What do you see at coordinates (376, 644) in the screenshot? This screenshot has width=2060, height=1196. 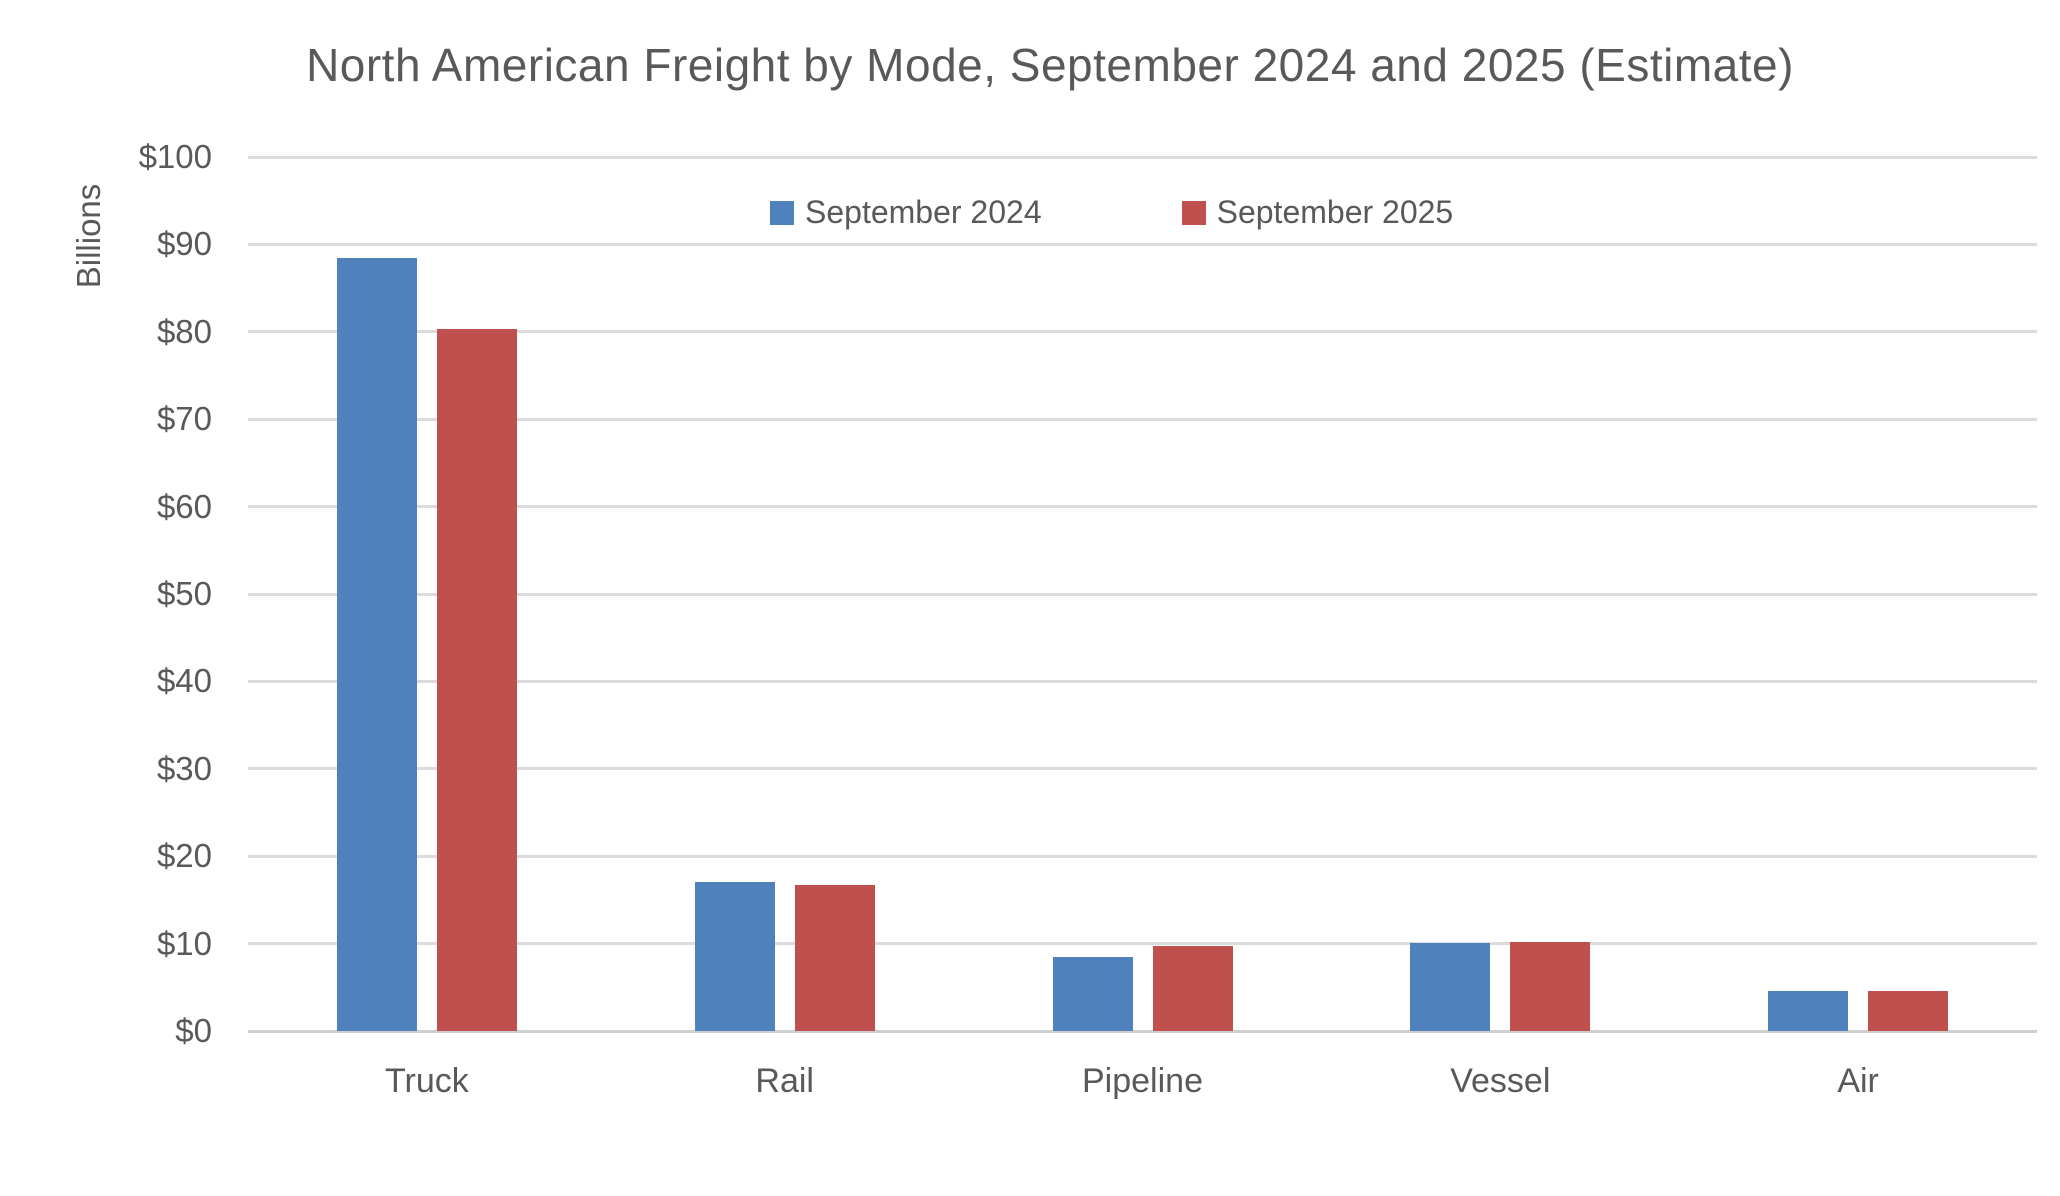 I see `bar-september-2024-truck` at bounding box center [376, 644].